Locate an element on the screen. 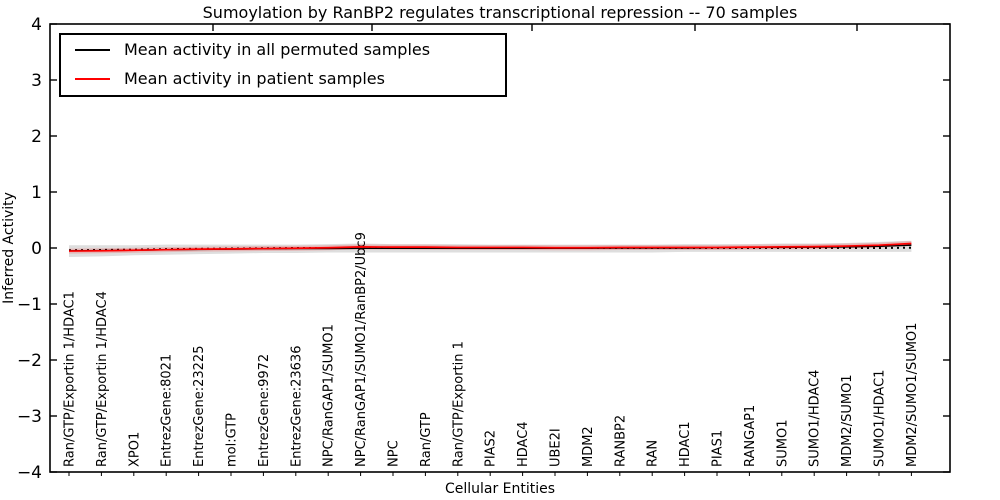 The width and height of the screenshot is (1000, 500). x-tick-label: Ran/GTP/Exportin 1 is located at coordinates (458, 404).